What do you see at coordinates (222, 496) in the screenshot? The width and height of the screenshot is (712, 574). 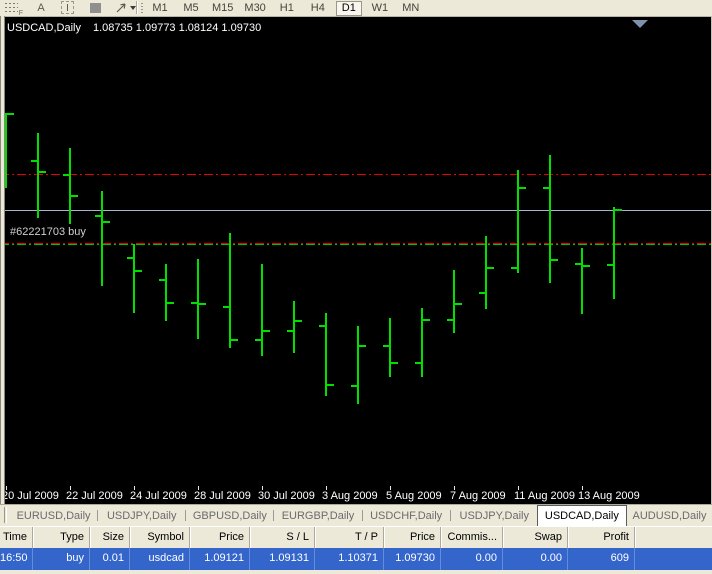 I see `x-axis-label: 28 Jul 2009` at bounding box center [222, 496].